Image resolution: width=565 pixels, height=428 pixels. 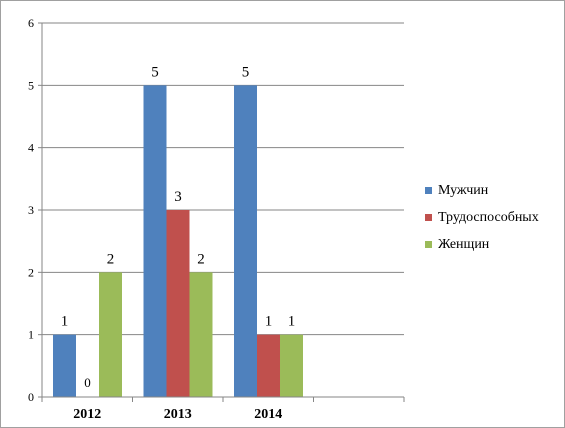 What do you see at coordinates (31, 210) in the screenshot?
I see `y-tick-label-3: 3` at bounding box center [31, 210].